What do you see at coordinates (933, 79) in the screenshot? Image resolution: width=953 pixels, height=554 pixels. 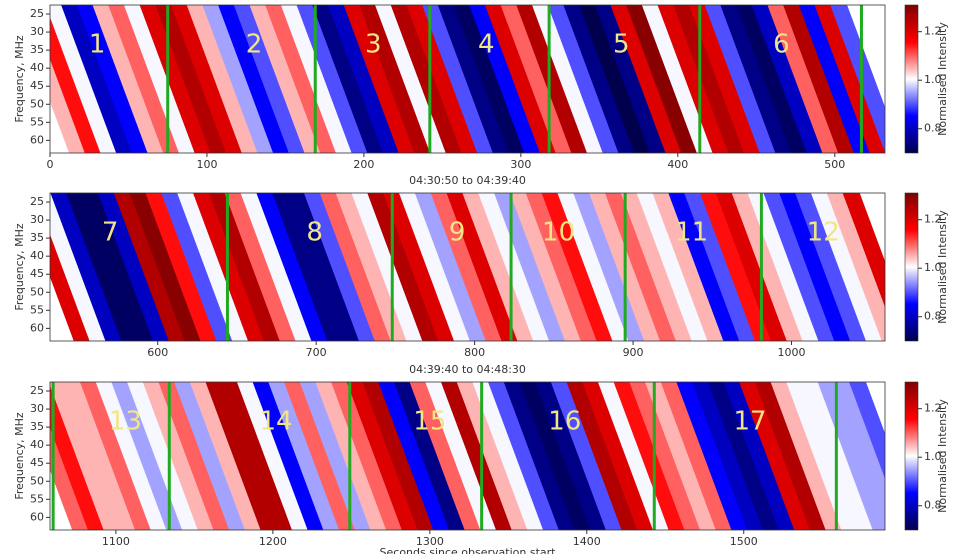 I see `colorbar-tick-label: 1.0` at bounding box center [933, 79].